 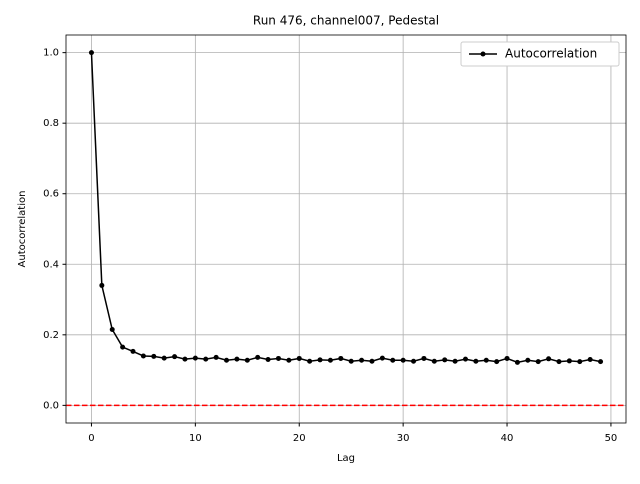 What do you see at coordinates (403, 438) in the screenshot?
I see `x-tick-label: 30` at bounding box center [403, 438].